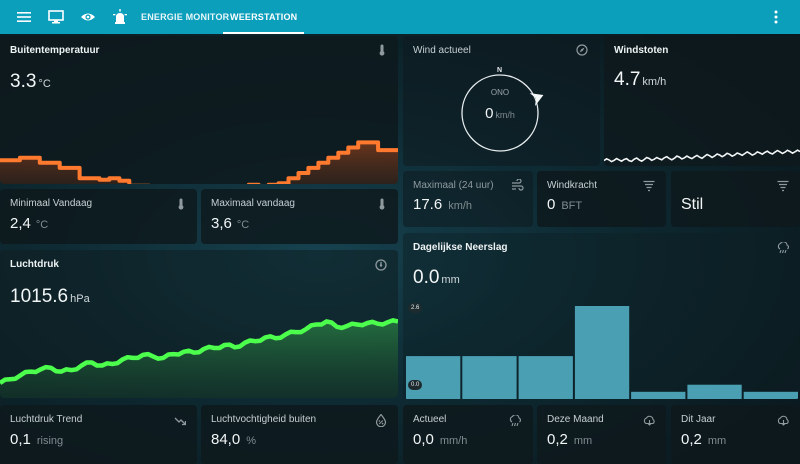  I want to click on daily-rain-chart, so click(602, 352).